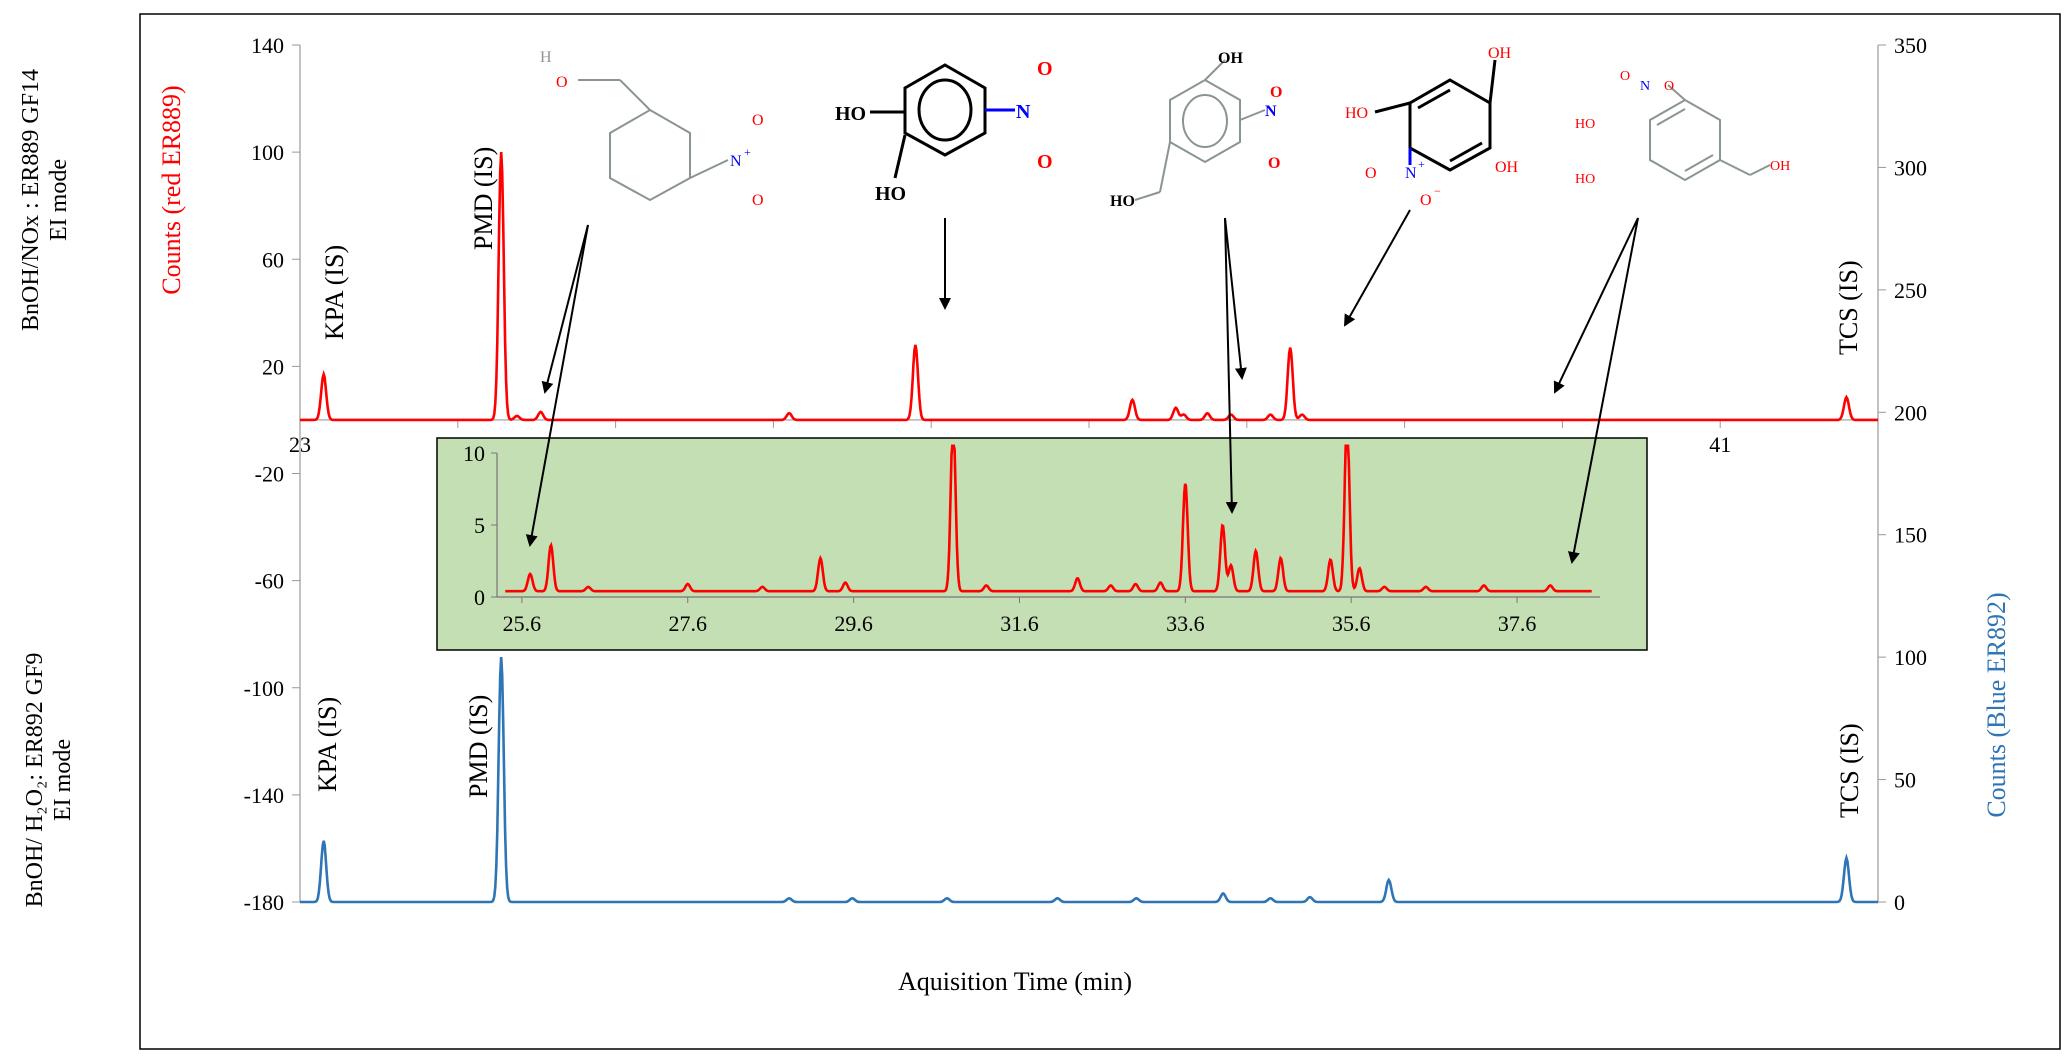 Image resolution: width=2067 pixels, height=1063 pixels. I want to click on inset-zoom: 10 5 0 25.6 27.6 29.6 31.6 33.6 35.6 37.6, so click(1042, 544).